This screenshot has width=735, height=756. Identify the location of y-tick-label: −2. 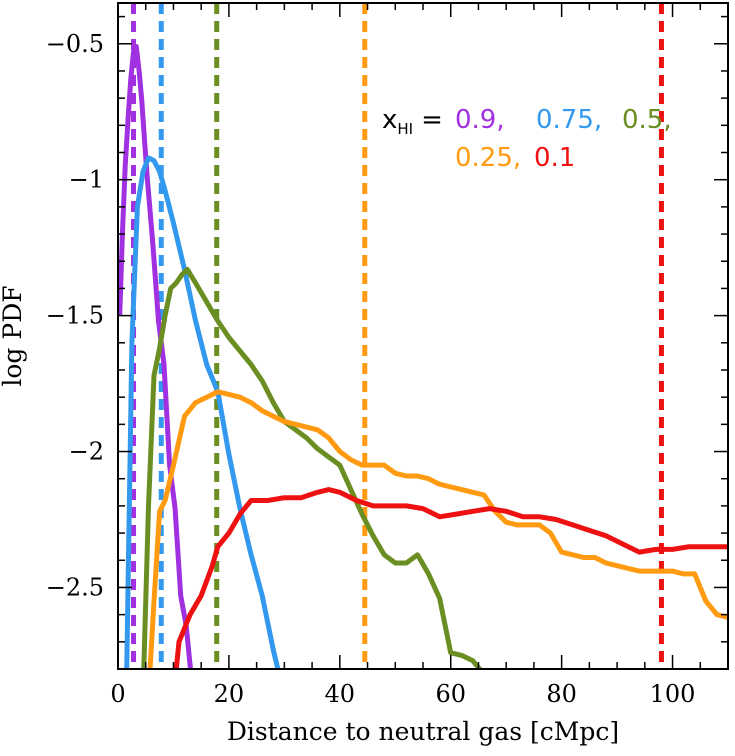
(86, 452).